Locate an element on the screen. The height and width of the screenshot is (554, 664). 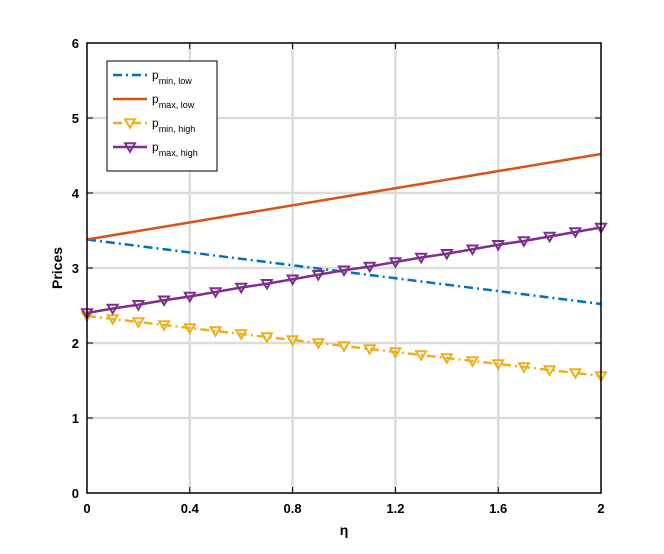
y-axis-label: Prices is located at coordinates (57, 268).